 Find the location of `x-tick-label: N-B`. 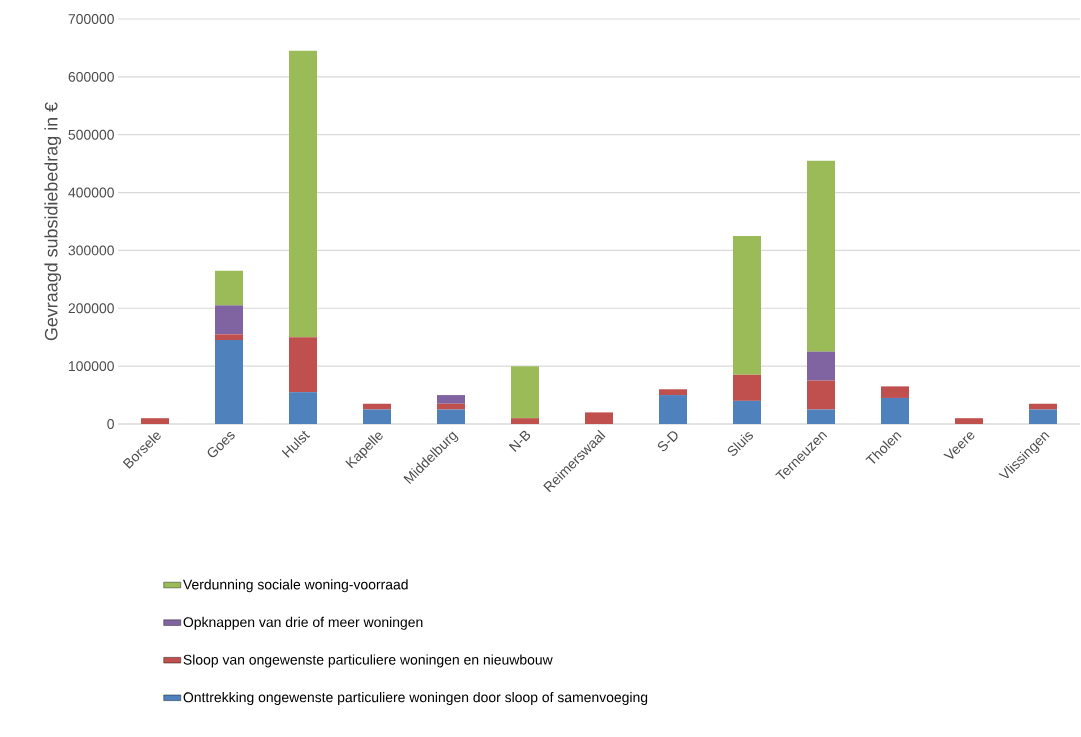

x-tick-label: N-B is located at coordinates (519, 441).